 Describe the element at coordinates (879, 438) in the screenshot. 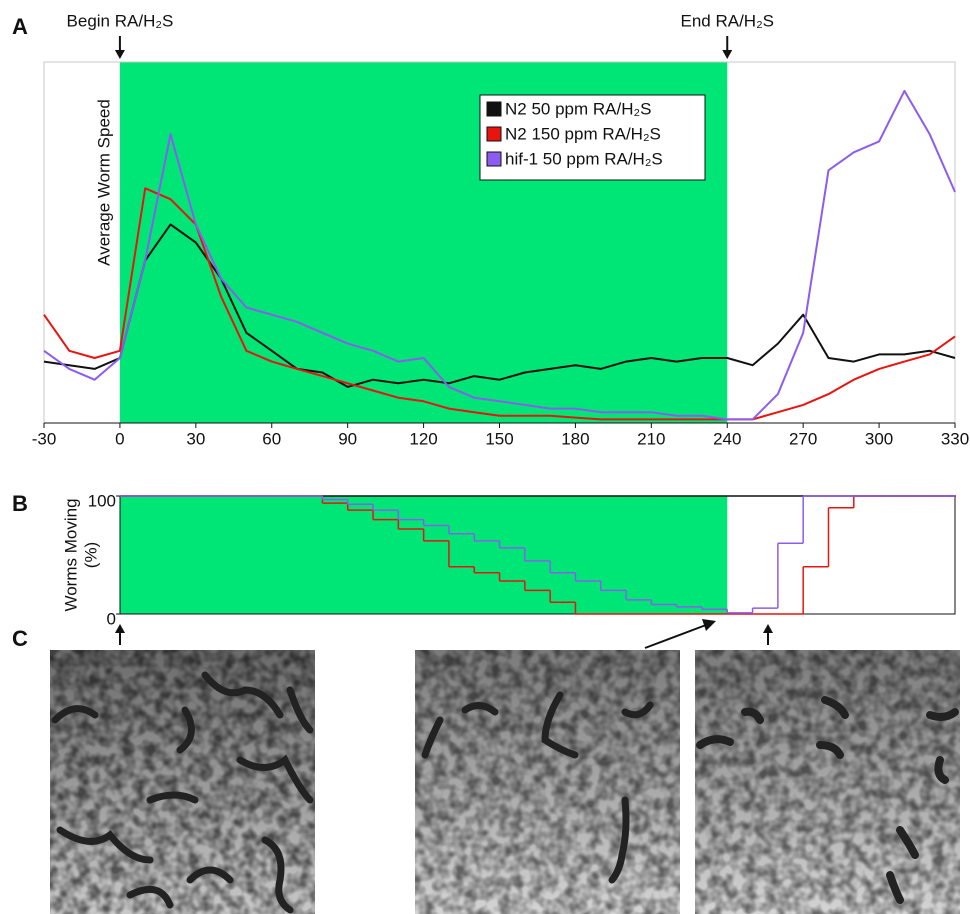

I see `x-tick-label: 300` at that location.